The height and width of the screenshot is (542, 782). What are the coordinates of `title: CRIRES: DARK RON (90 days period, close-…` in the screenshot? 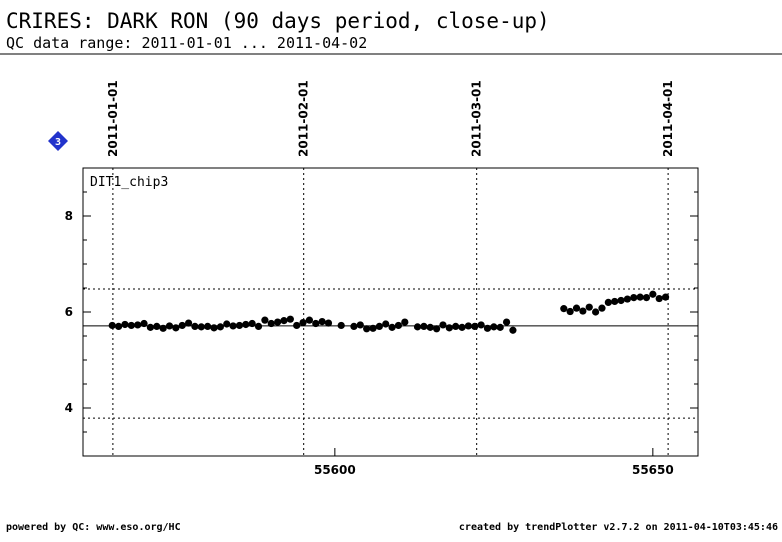 It's located at (278, 21).